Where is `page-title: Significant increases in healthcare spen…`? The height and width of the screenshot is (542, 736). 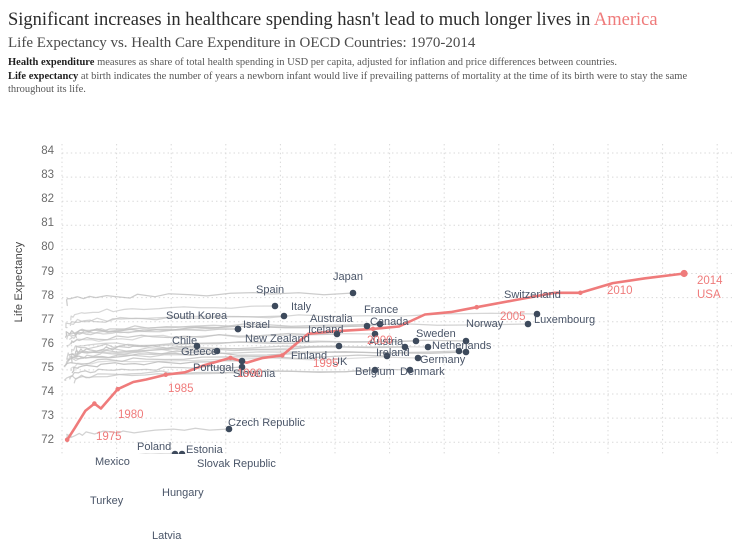 page-title: Significant increases in healthcare spen… is located at coordinates (368, 20).